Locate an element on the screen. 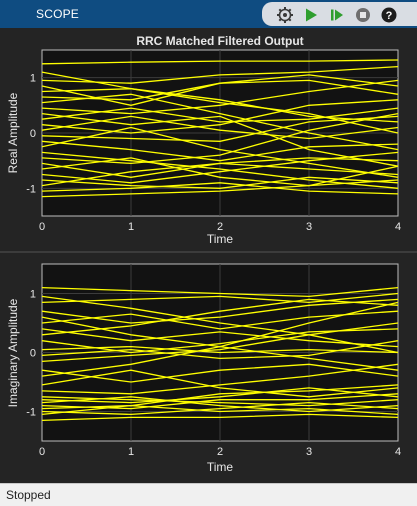 The height and width of the screenshot is (506, 417). help-button: ? is located at coordinates (389, 15).